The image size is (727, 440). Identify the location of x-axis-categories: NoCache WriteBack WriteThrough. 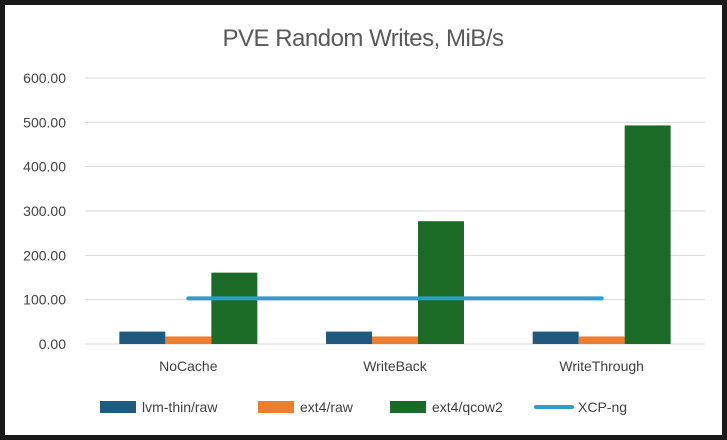
(401, 366).